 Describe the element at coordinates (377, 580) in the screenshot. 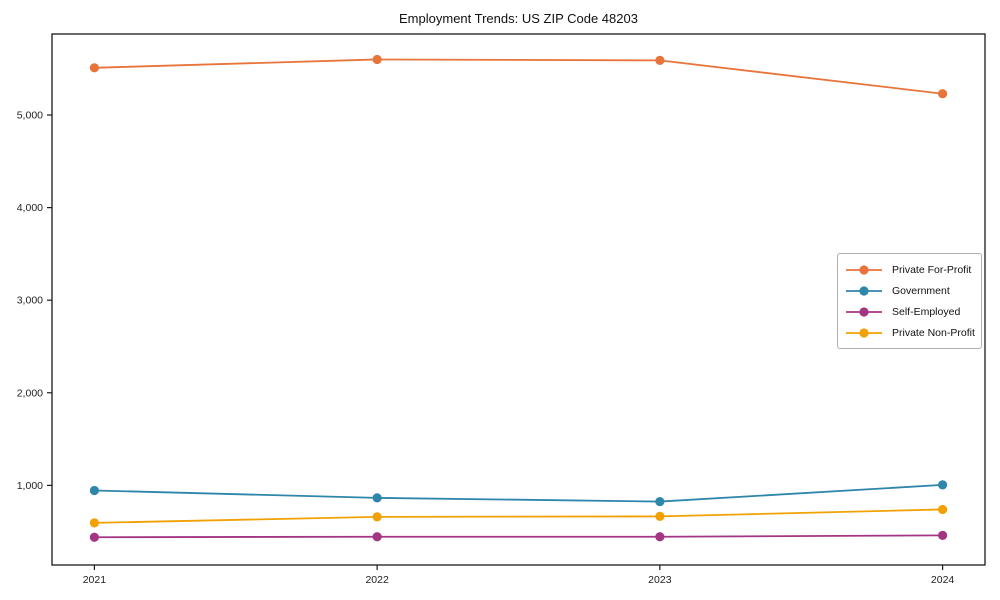

I see `x-tick-label: 2022` at that location.